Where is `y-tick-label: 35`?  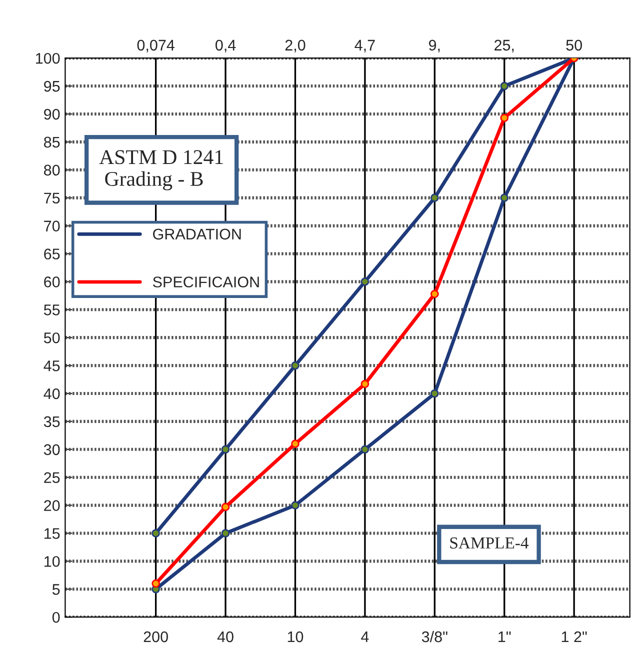
y-tick-label: 35 is located at coordinates (52, 422).